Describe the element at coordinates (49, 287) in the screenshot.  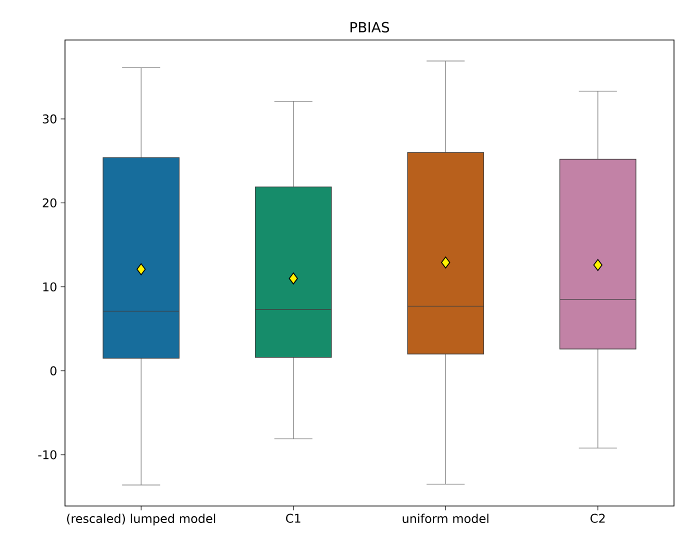
I see `y-tick-label: 10` at that location.